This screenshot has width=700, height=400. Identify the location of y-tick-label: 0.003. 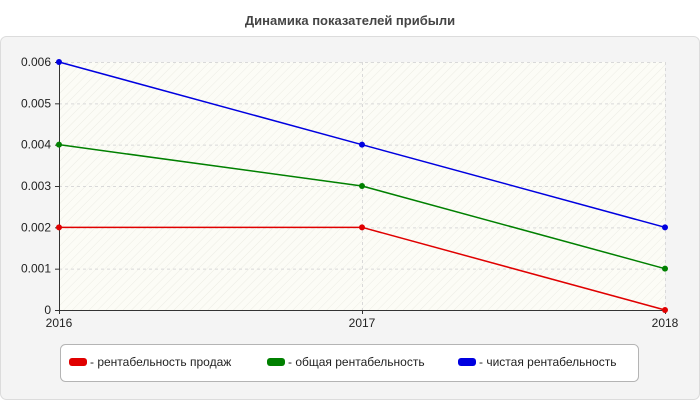
(36, 186).